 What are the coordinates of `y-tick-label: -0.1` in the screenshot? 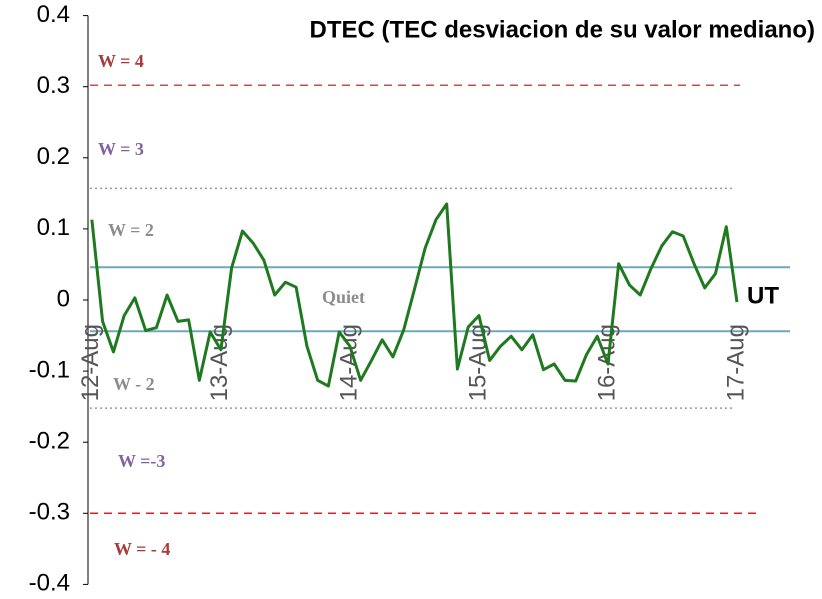 It's located at (49, 369).